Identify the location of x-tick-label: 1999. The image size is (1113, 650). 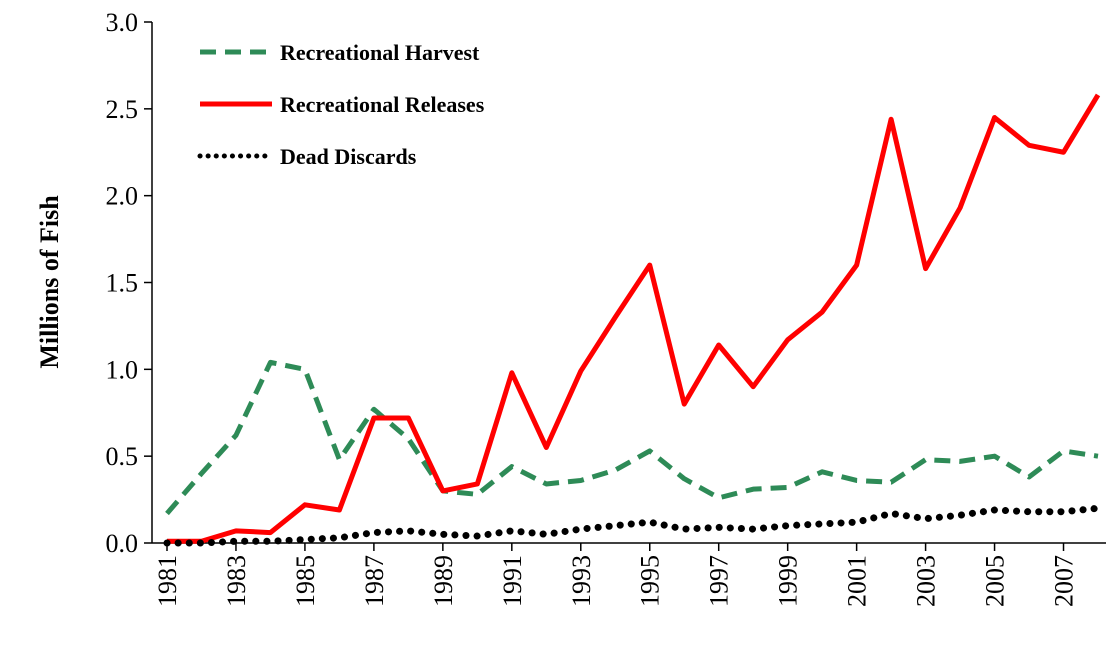
(788, 581).